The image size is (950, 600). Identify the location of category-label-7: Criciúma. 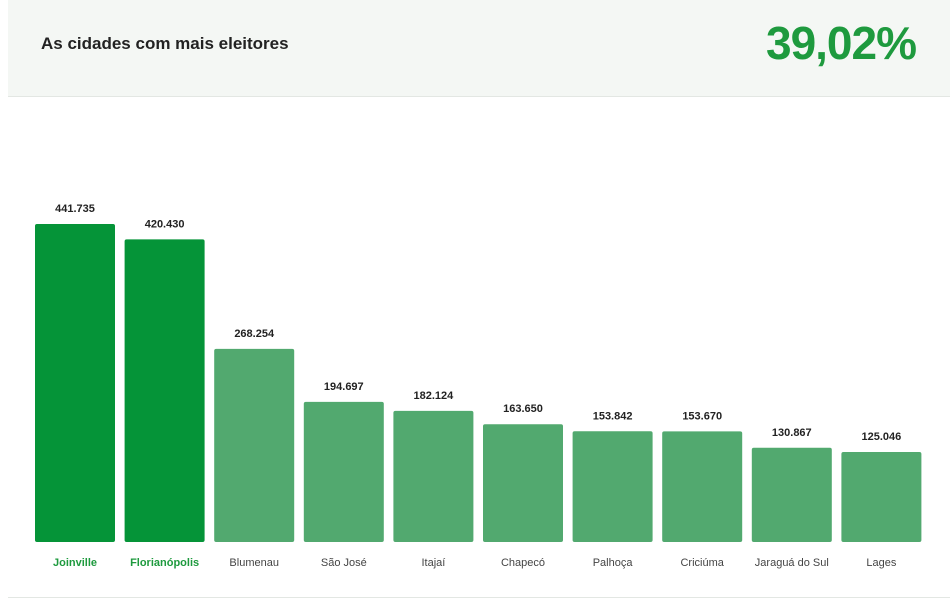
(702, 563).